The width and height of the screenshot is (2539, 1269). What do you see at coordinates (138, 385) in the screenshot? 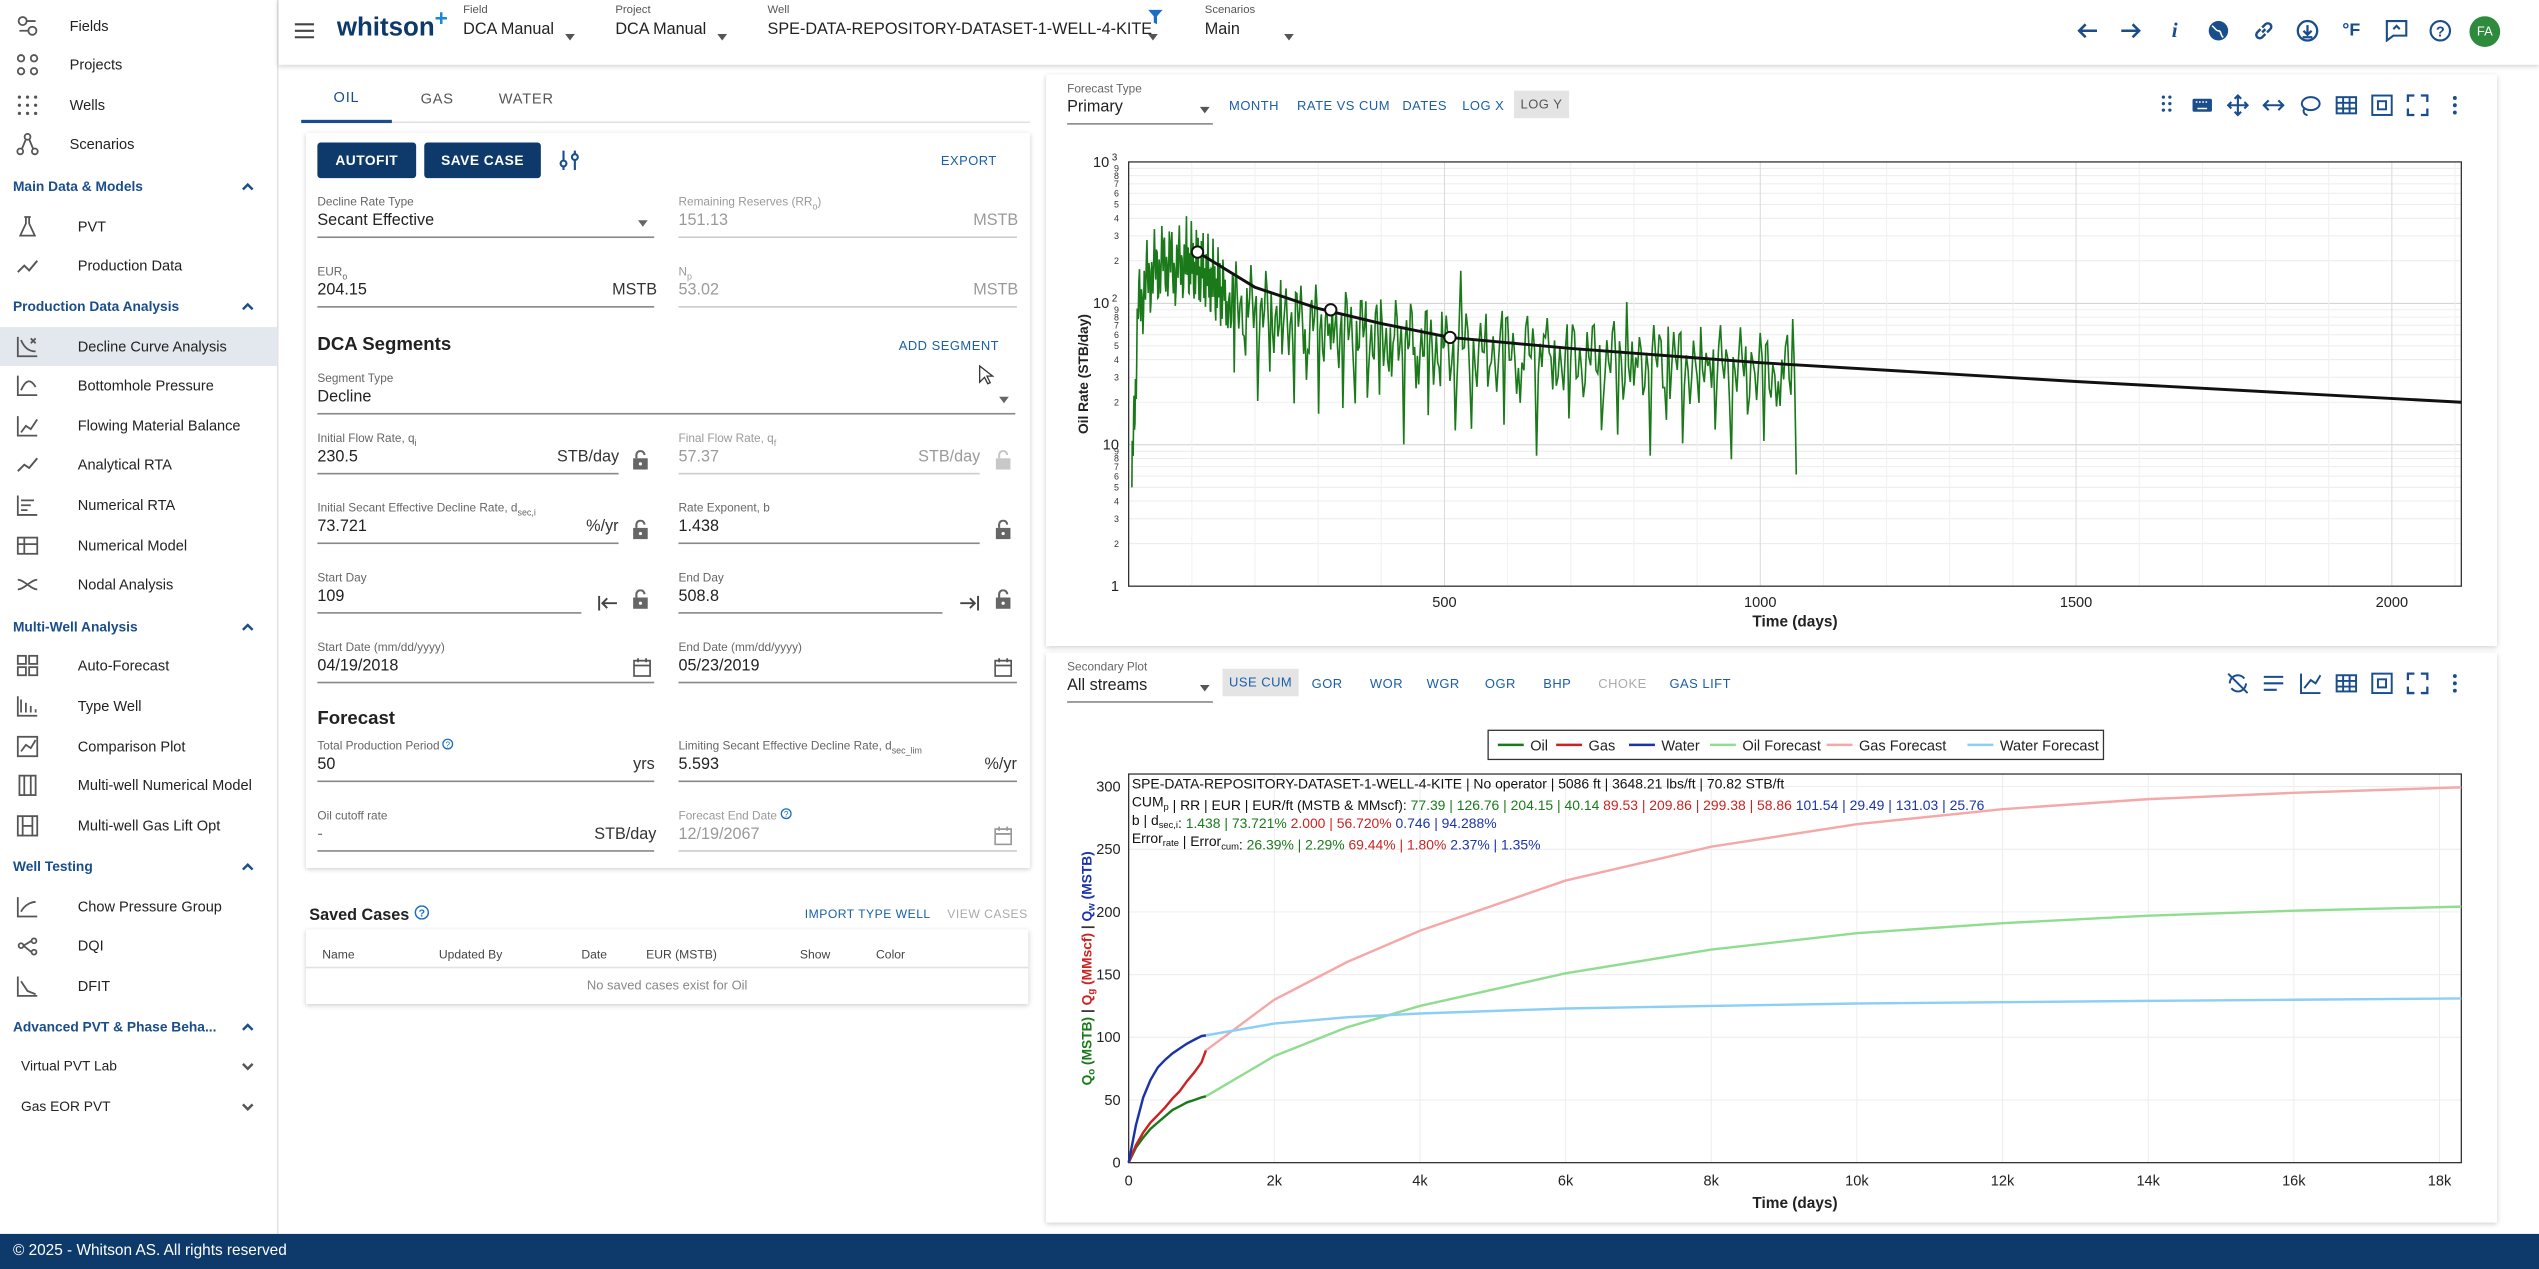
I see `sidebar-item-bottomhole-pressure: Bottomhole Pressure` at bounding box center [138, 385].